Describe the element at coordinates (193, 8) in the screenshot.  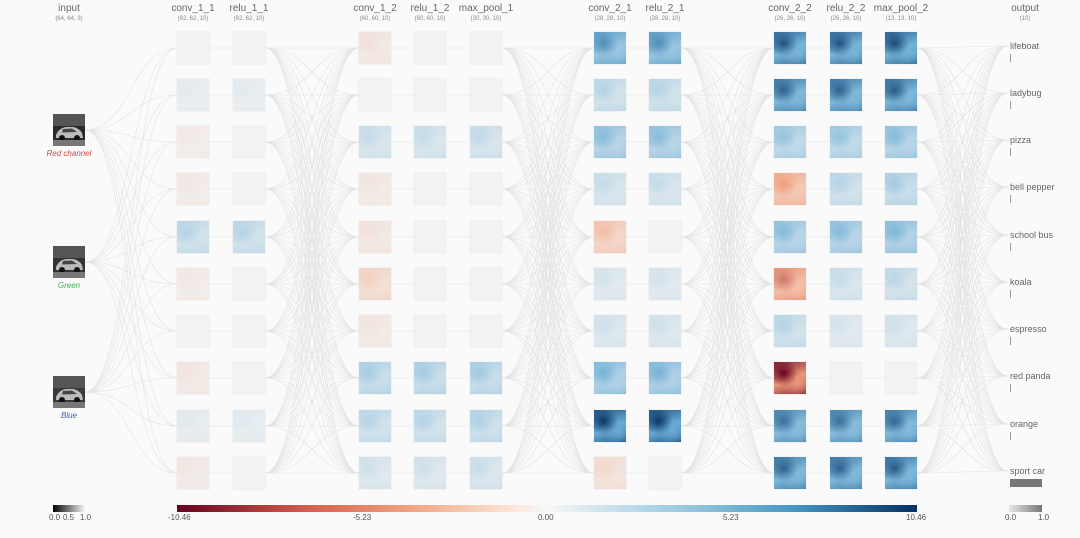
I see `layer-title-conv-1-1: conv_1_1` at that location.